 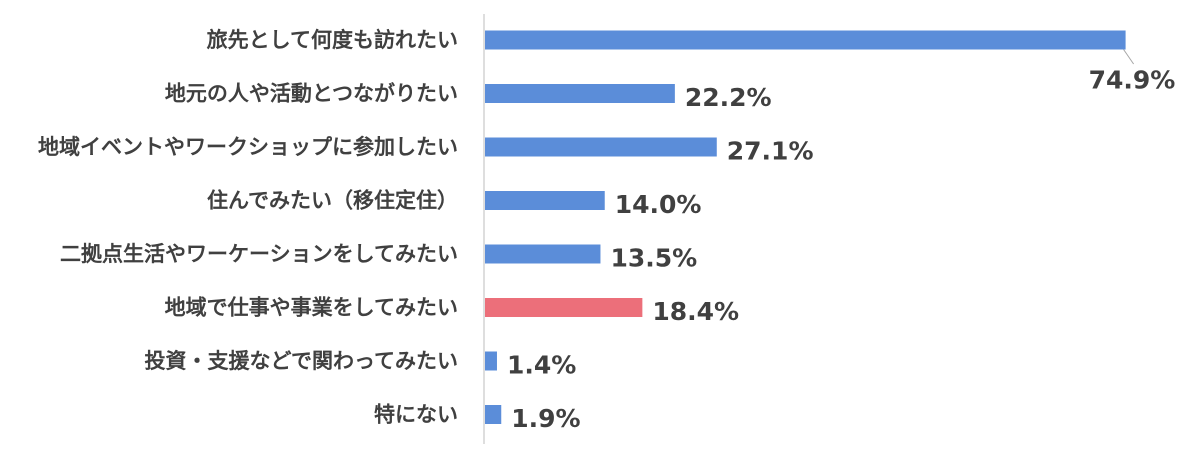 What do you see at coordinates (332, 201) in the screenshot?
I see `category-label-3: 住んでみたい（移住定住）` at bounding box center [332, 201].